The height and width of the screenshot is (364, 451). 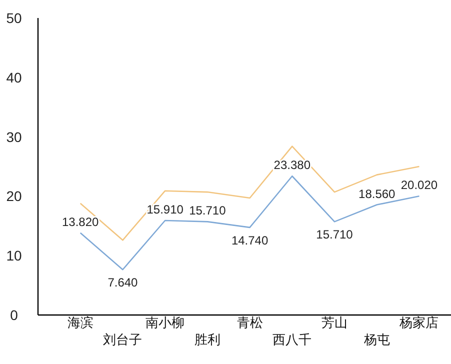 What do you see at coordinates (377, 193) in the screenshot?
I see `data-label: 18.560` at bounding box center [377, 193].